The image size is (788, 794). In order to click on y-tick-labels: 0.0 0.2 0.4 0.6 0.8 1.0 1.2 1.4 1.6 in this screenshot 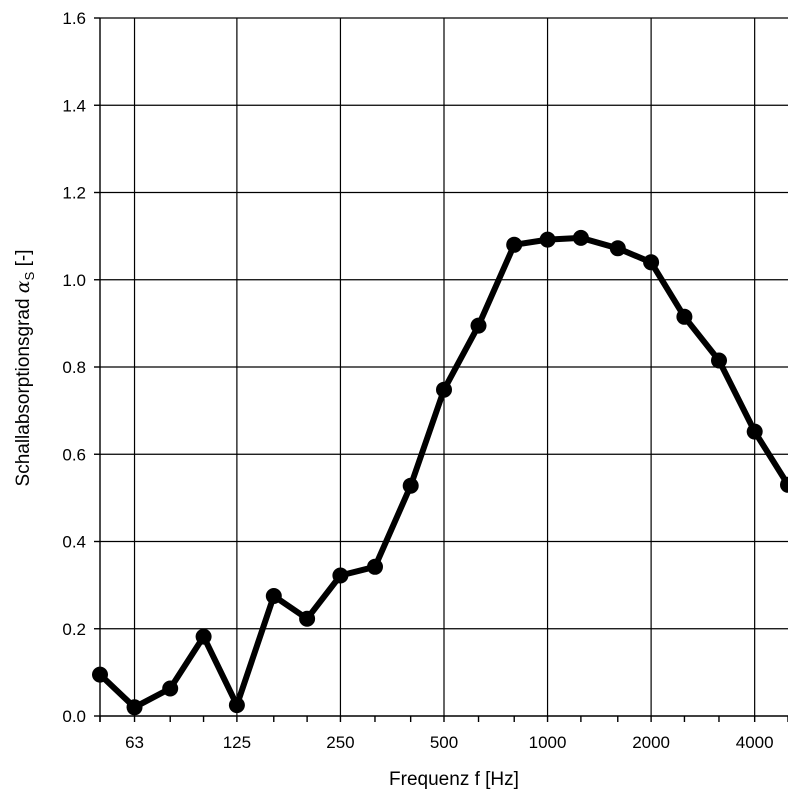, I will do `click(74, 367)`.